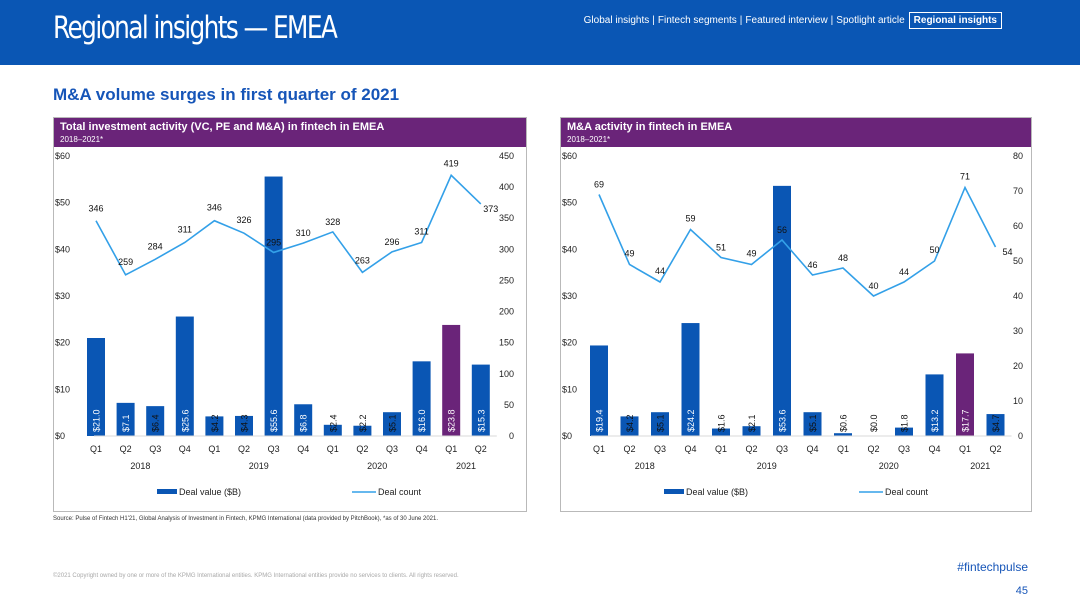 This screenshot has width=1080, height=607. I want to click on y-left-tick-label: $50, so click(62, 203).